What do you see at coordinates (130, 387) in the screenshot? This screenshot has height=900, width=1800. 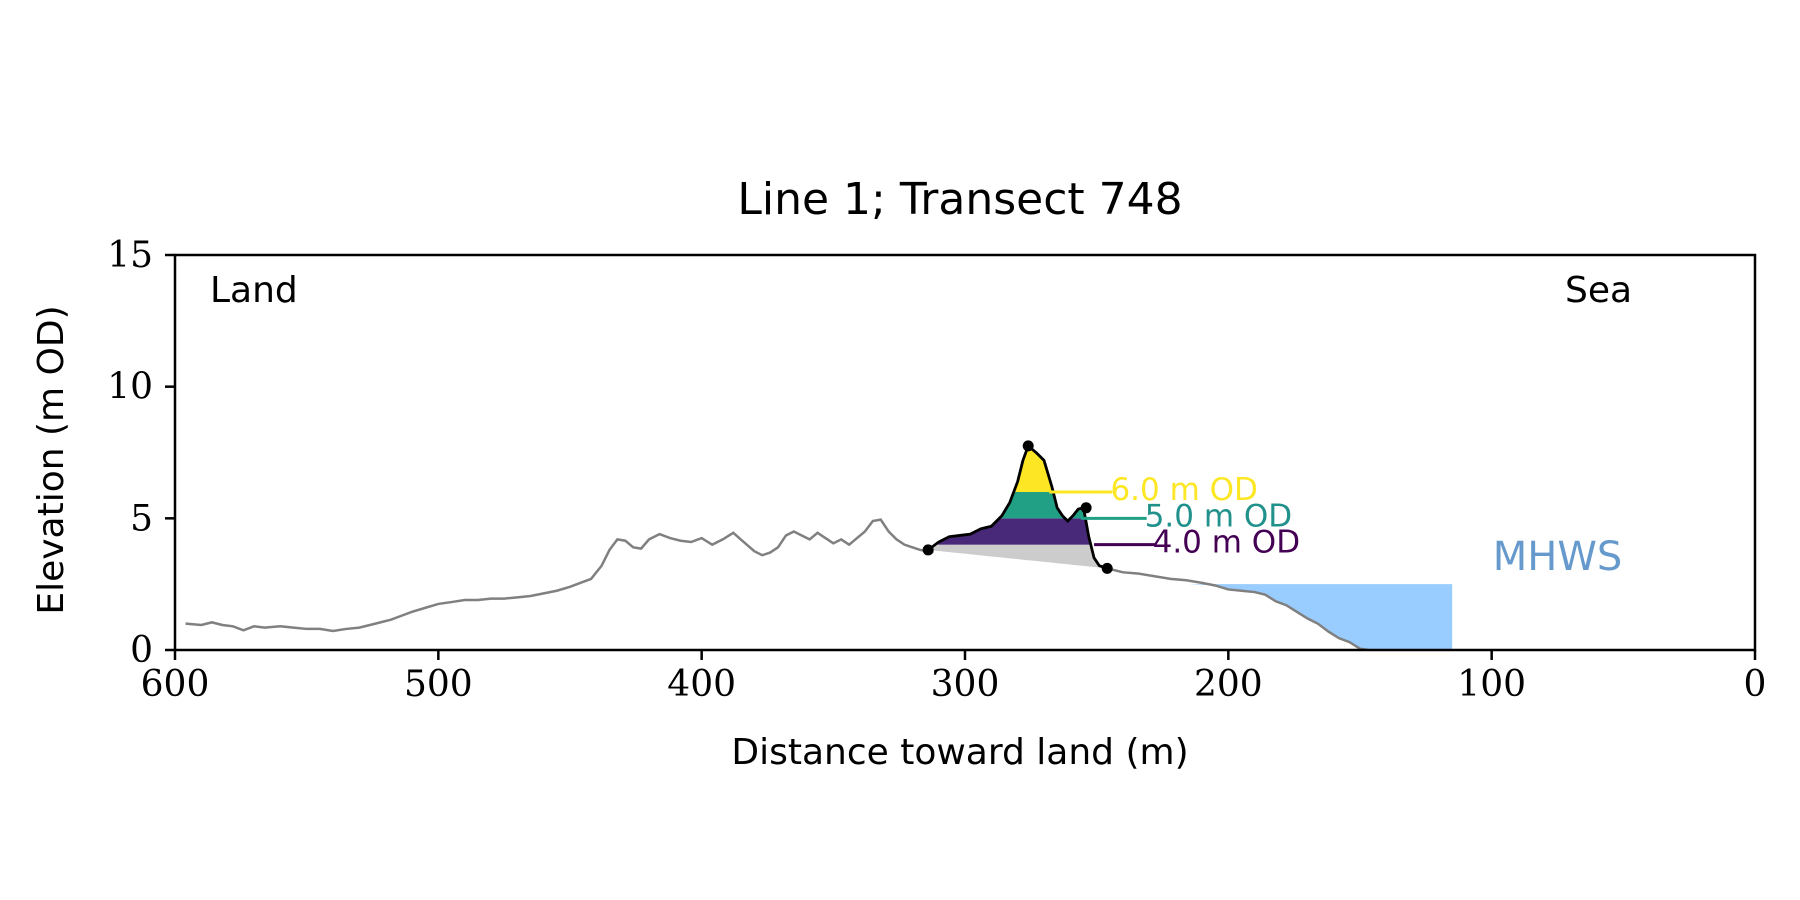 I see `y-tick-label-10: 10` at bounding box center [130, 387].